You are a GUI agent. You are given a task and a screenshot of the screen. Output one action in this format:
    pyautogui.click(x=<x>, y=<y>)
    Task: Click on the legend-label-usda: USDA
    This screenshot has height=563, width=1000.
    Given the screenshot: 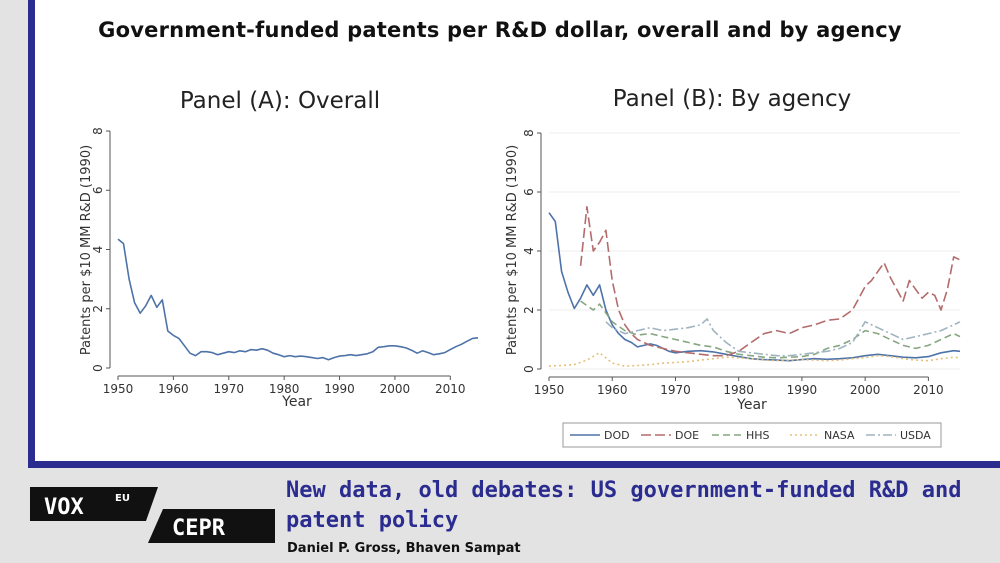 What is the action you would take?
    pyautogui.click(x=915, y=435)
    